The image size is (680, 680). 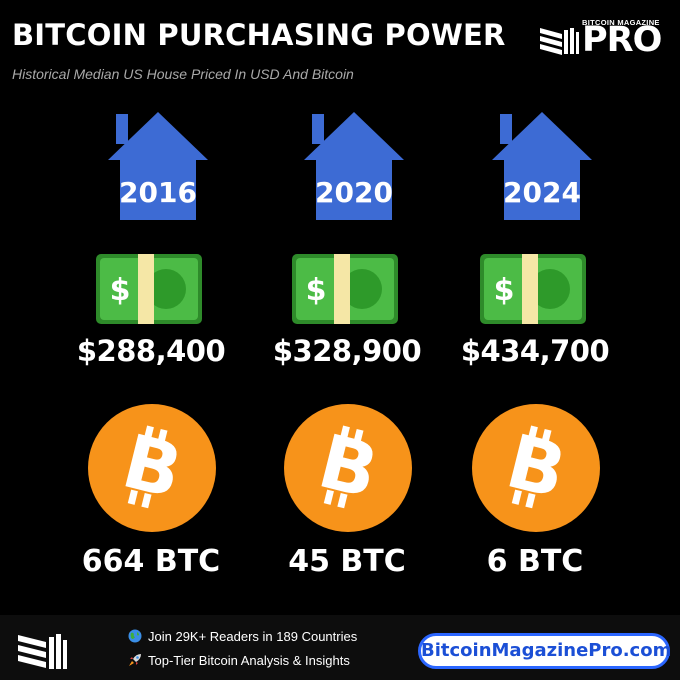 What do you see at coordinates (535, 561) in the screenshot?
I see `btc-amount: 6 BTC` at bounding box center [535, 561].